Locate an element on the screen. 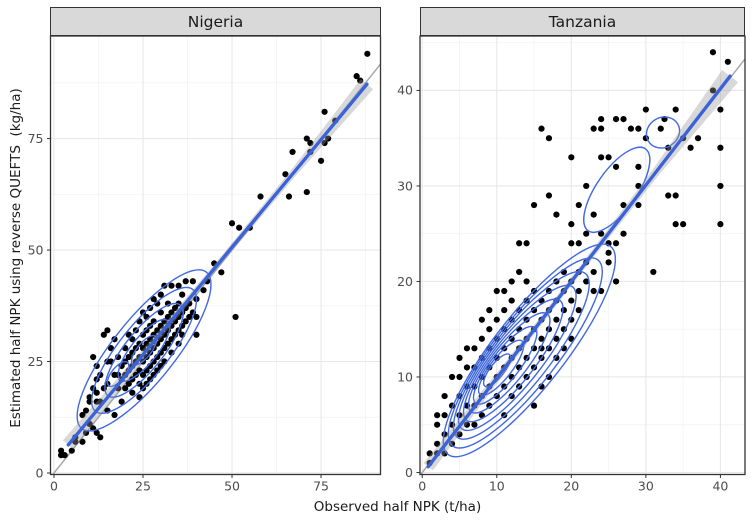 This screenshot has height=521, width=753. x-axis-title: Observed half NPK (t/ha) is located at coordinates (397, 507).